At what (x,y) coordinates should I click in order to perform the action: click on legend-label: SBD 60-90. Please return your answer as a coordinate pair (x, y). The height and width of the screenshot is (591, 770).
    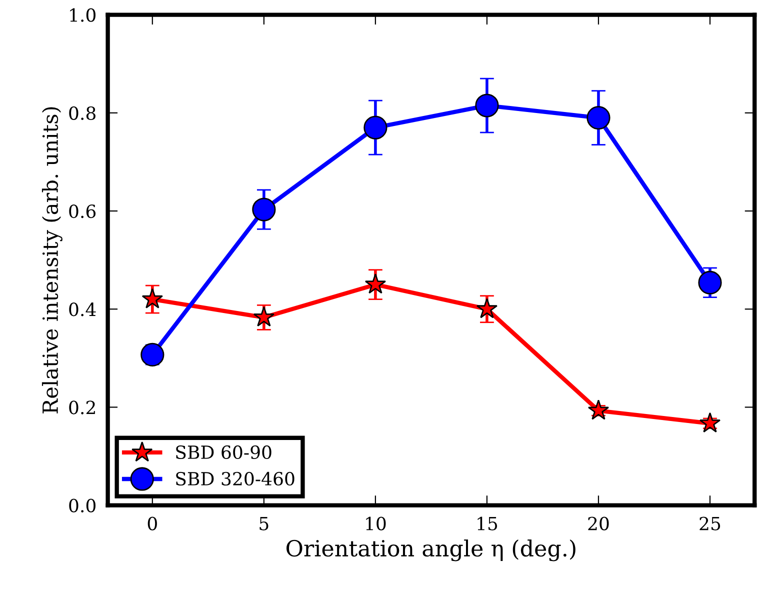
    Looking at the image, I should click on (224, 452).